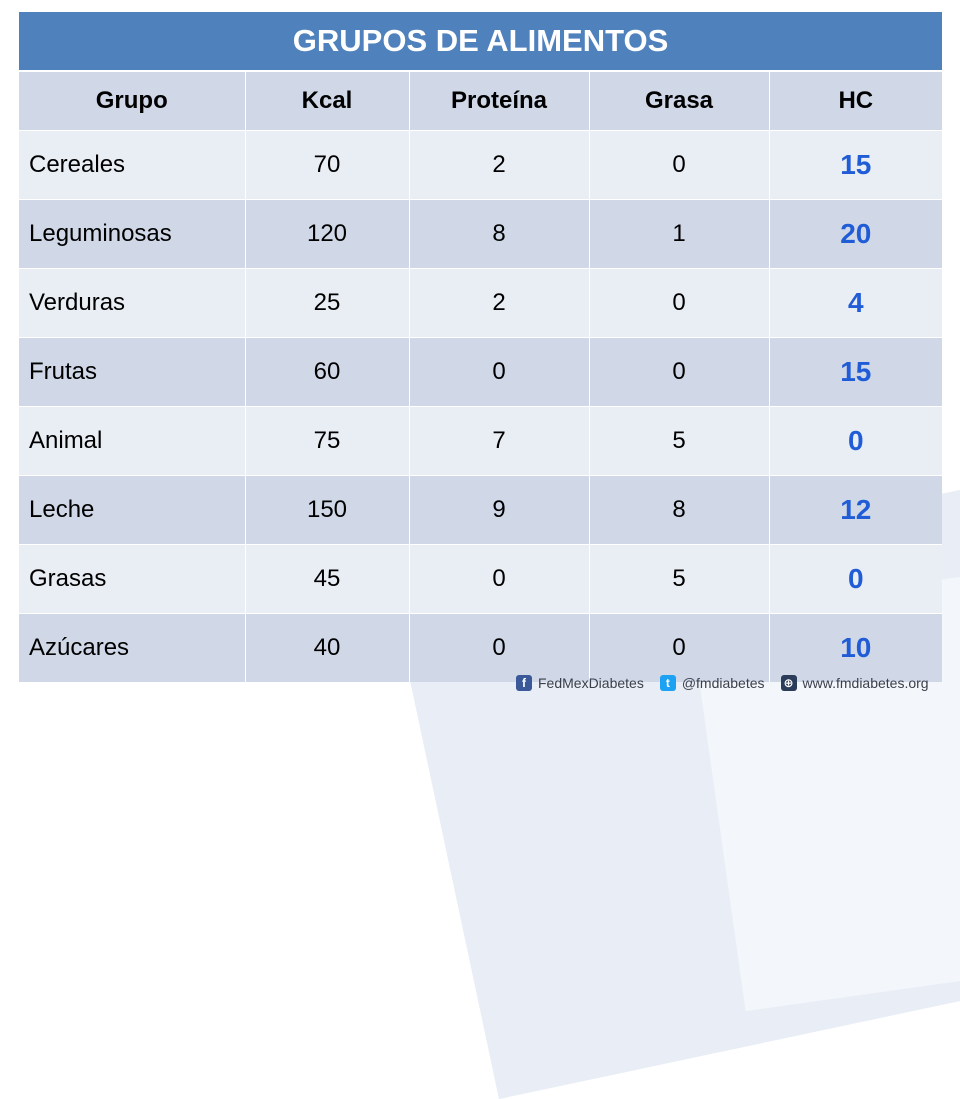 Image resolution: width=960 pixels, height=1099 pixels. Describe the element at coordinates (326, 234) in the screenshot. I see `cell-kcal: 120` at that location.